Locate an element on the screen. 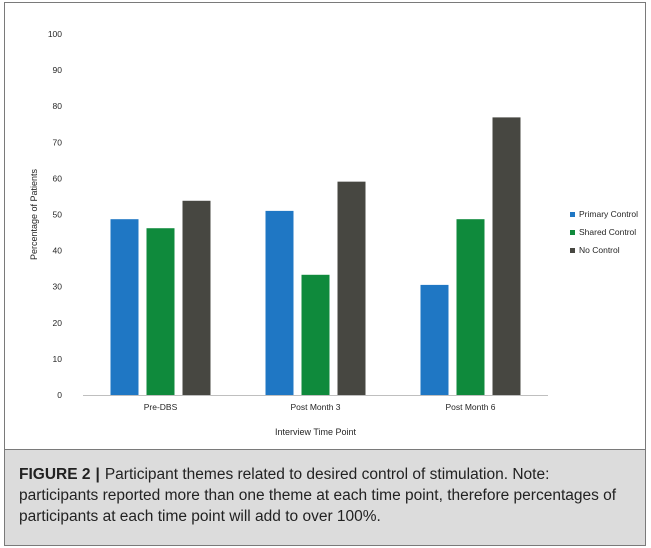  bar-shared-control-pre-dbs is located at coordinates (160, 311).